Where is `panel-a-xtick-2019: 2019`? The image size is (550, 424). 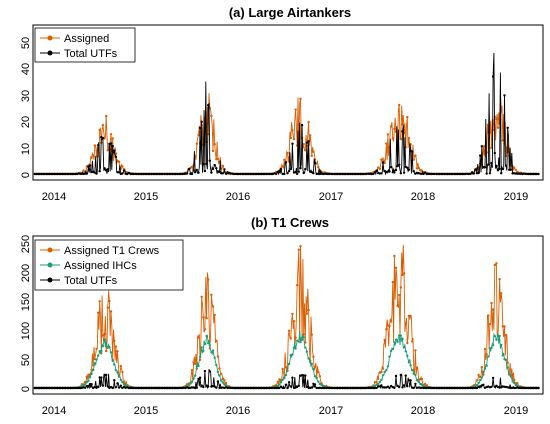
panel-a-xtick-2019: 2019 is located at coordinates (516, 197).